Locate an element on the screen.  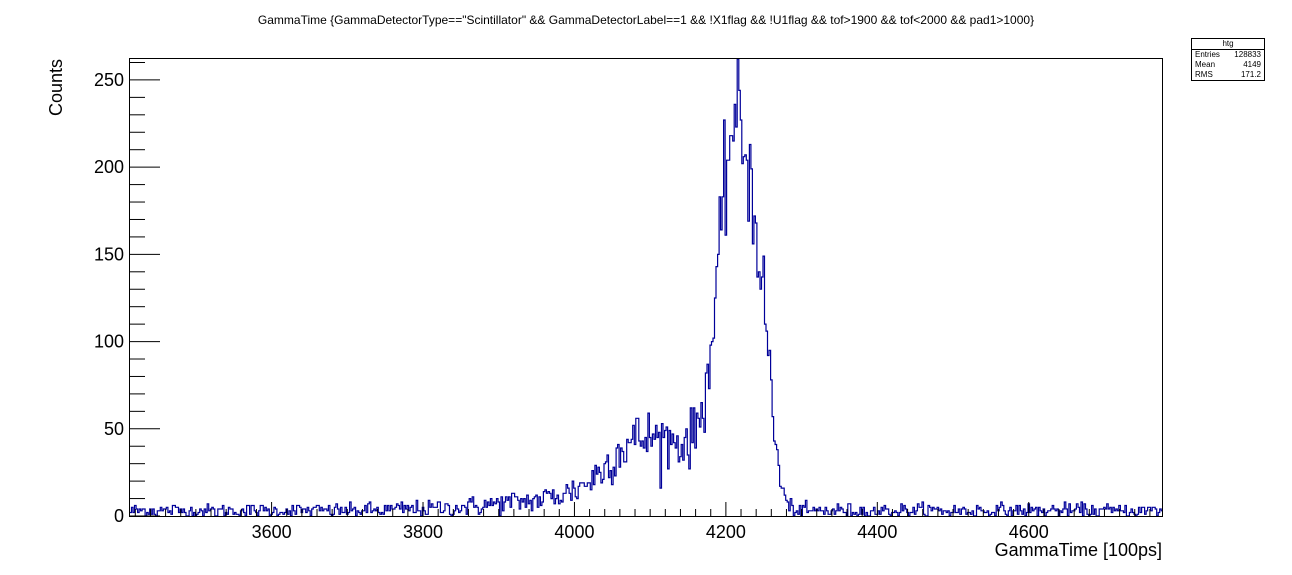
y-tick-label: 50 is located at coordinates (114, 429).